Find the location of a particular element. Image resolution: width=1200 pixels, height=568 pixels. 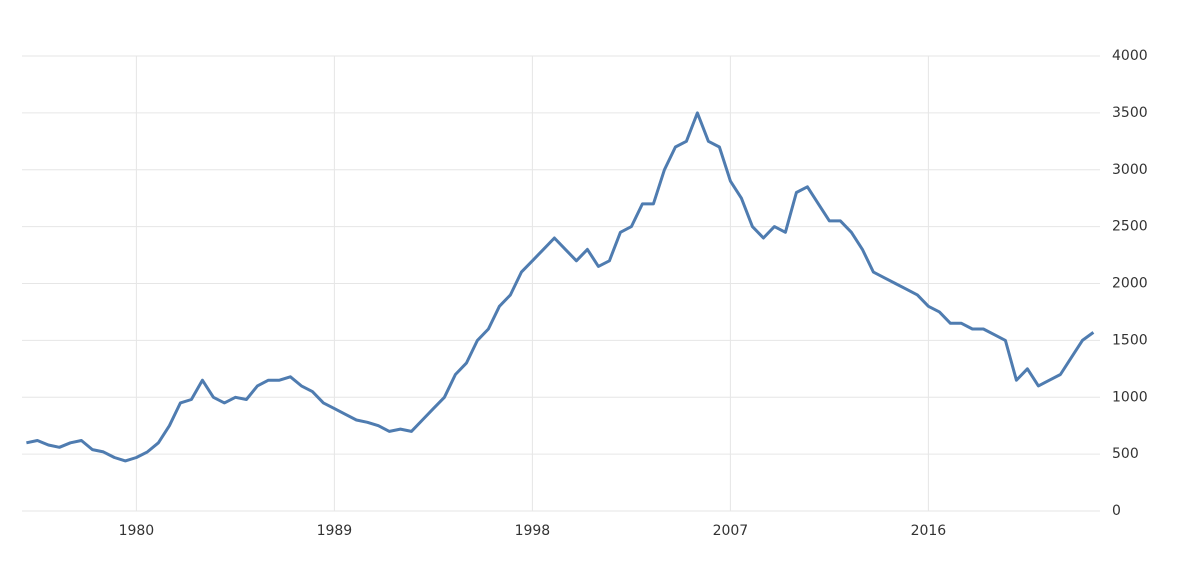

x-tick-label: 1998 is located at coordinates (533, 531).